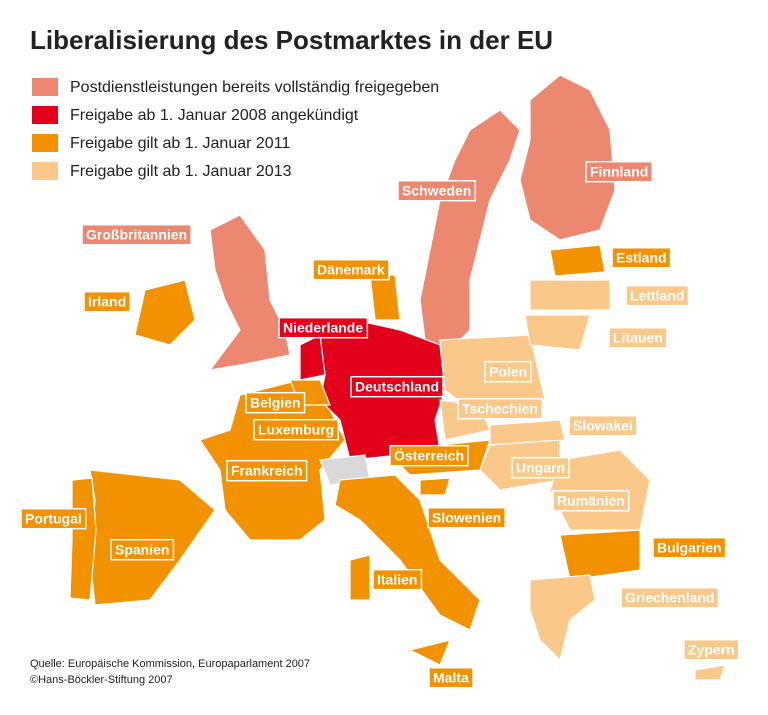 This screenshot has height=715, width=768. Describe the element at coordinates (470, 230) in the screenshot. I see `sweden-shape` at that location.